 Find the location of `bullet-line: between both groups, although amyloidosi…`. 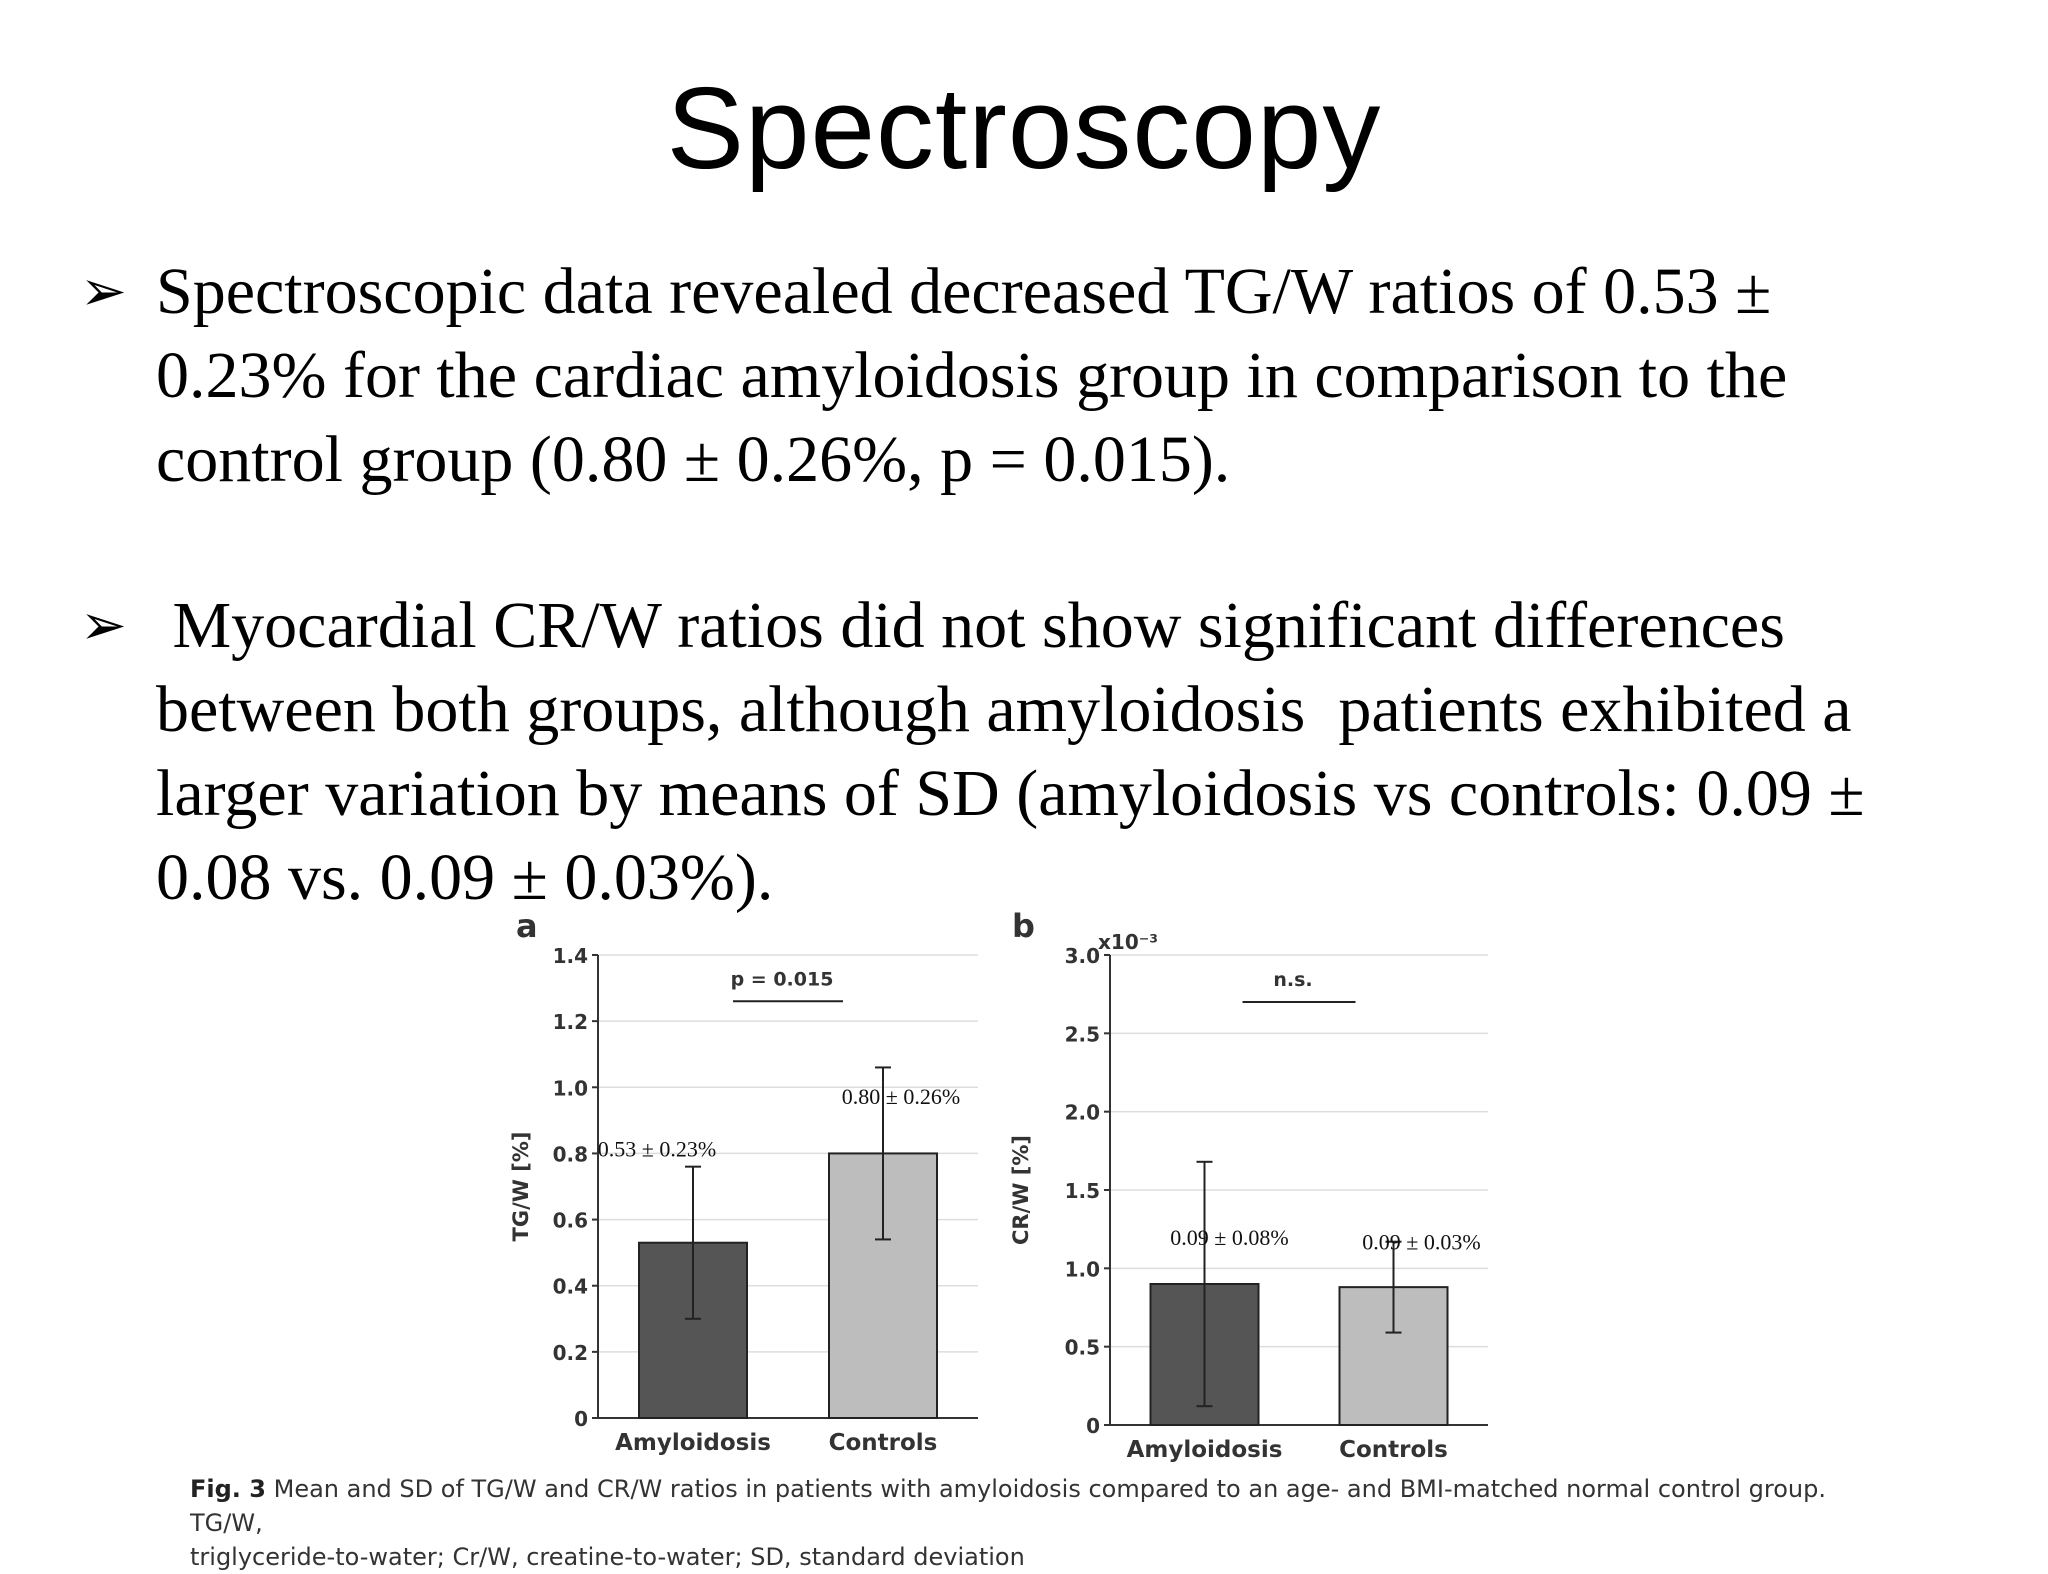

bullet-line: between both groups, although amyloidosi… is located at coordinates (1004, 709).